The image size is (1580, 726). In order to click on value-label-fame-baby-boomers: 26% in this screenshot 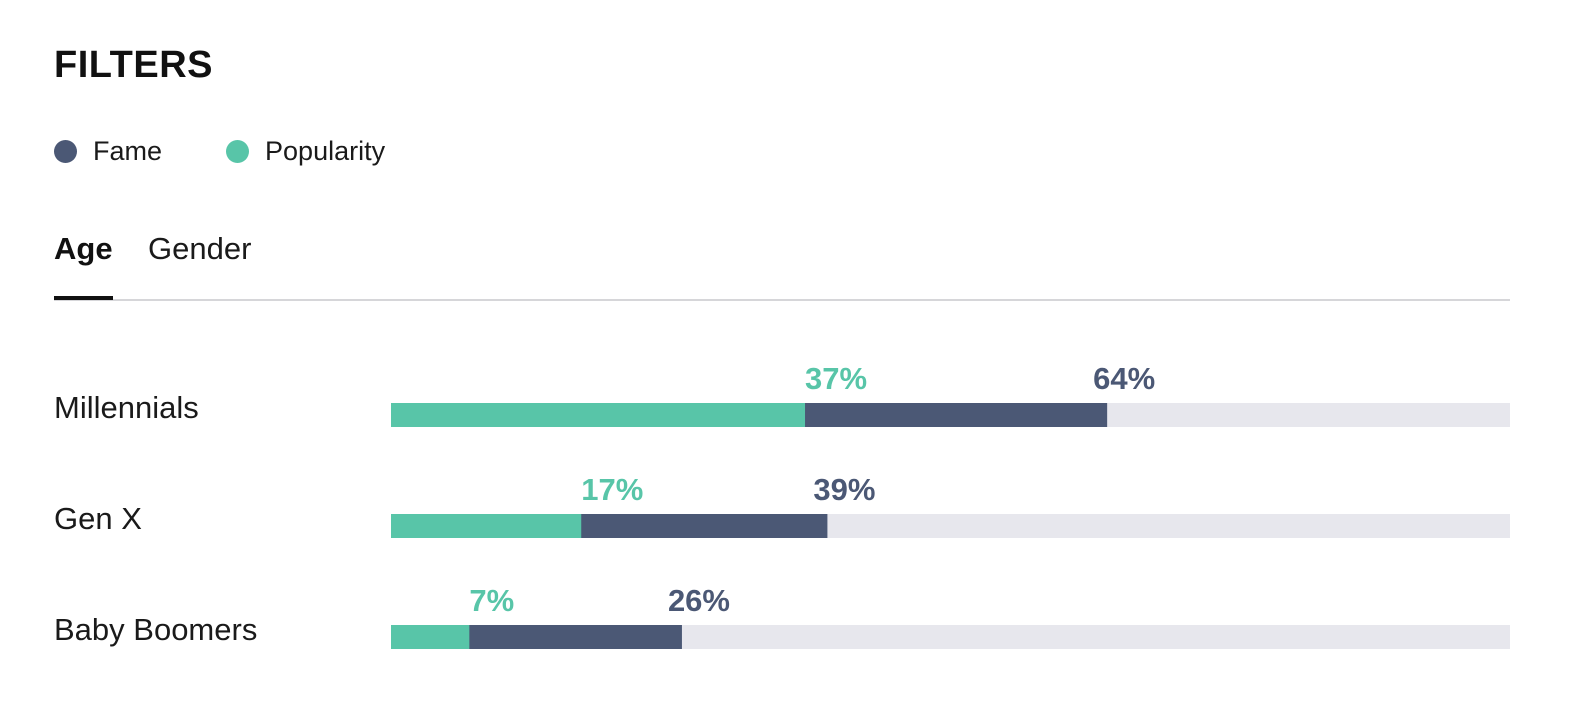, I will do `click(699, 600)`.